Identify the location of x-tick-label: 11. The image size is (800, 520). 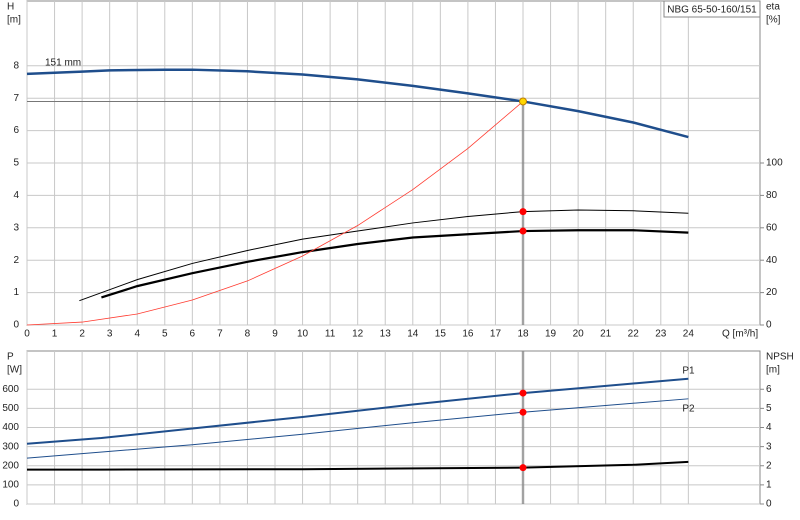
(330, 334).